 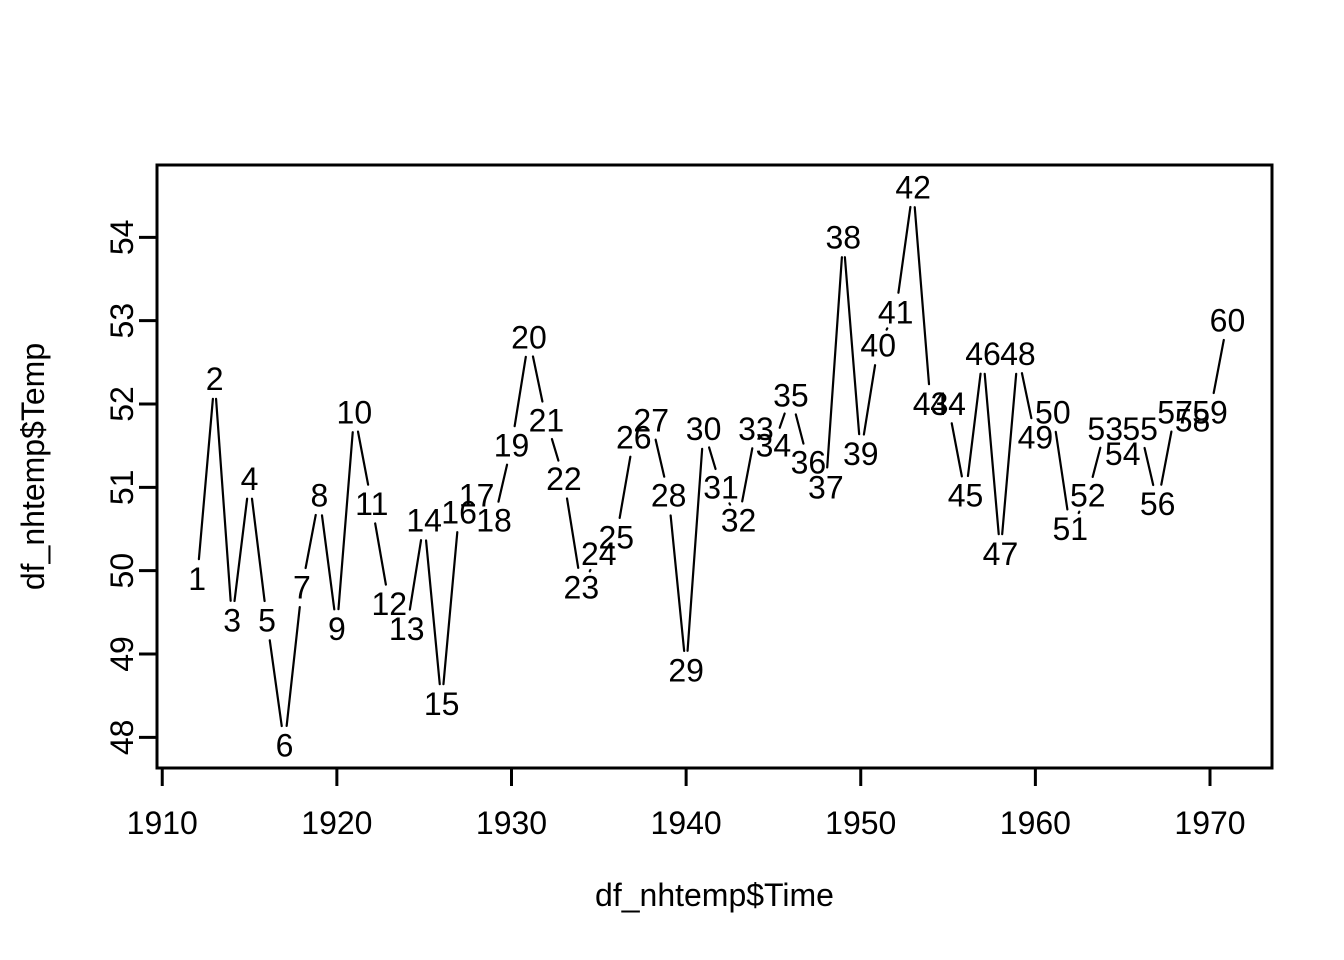 I want to click on point-label: 60, so click(x=1228, y=321).